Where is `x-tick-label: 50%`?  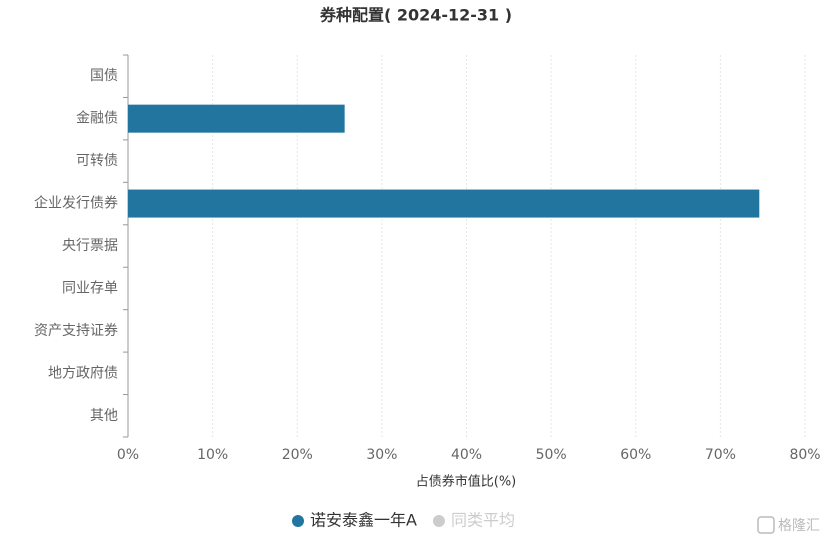
x-tick-label: 50% is located at coordinates (551, 455).